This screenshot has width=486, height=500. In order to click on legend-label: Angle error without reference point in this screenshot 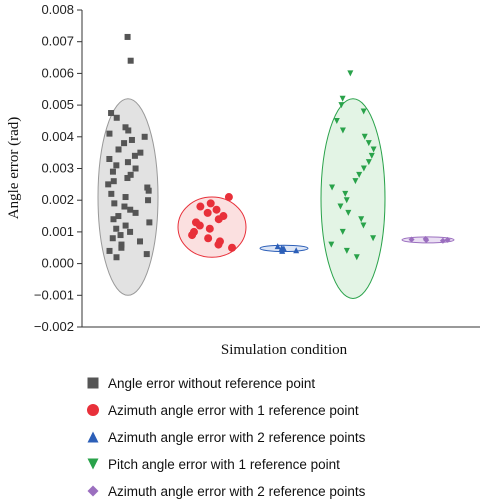, I will do `click(211, 383)`.